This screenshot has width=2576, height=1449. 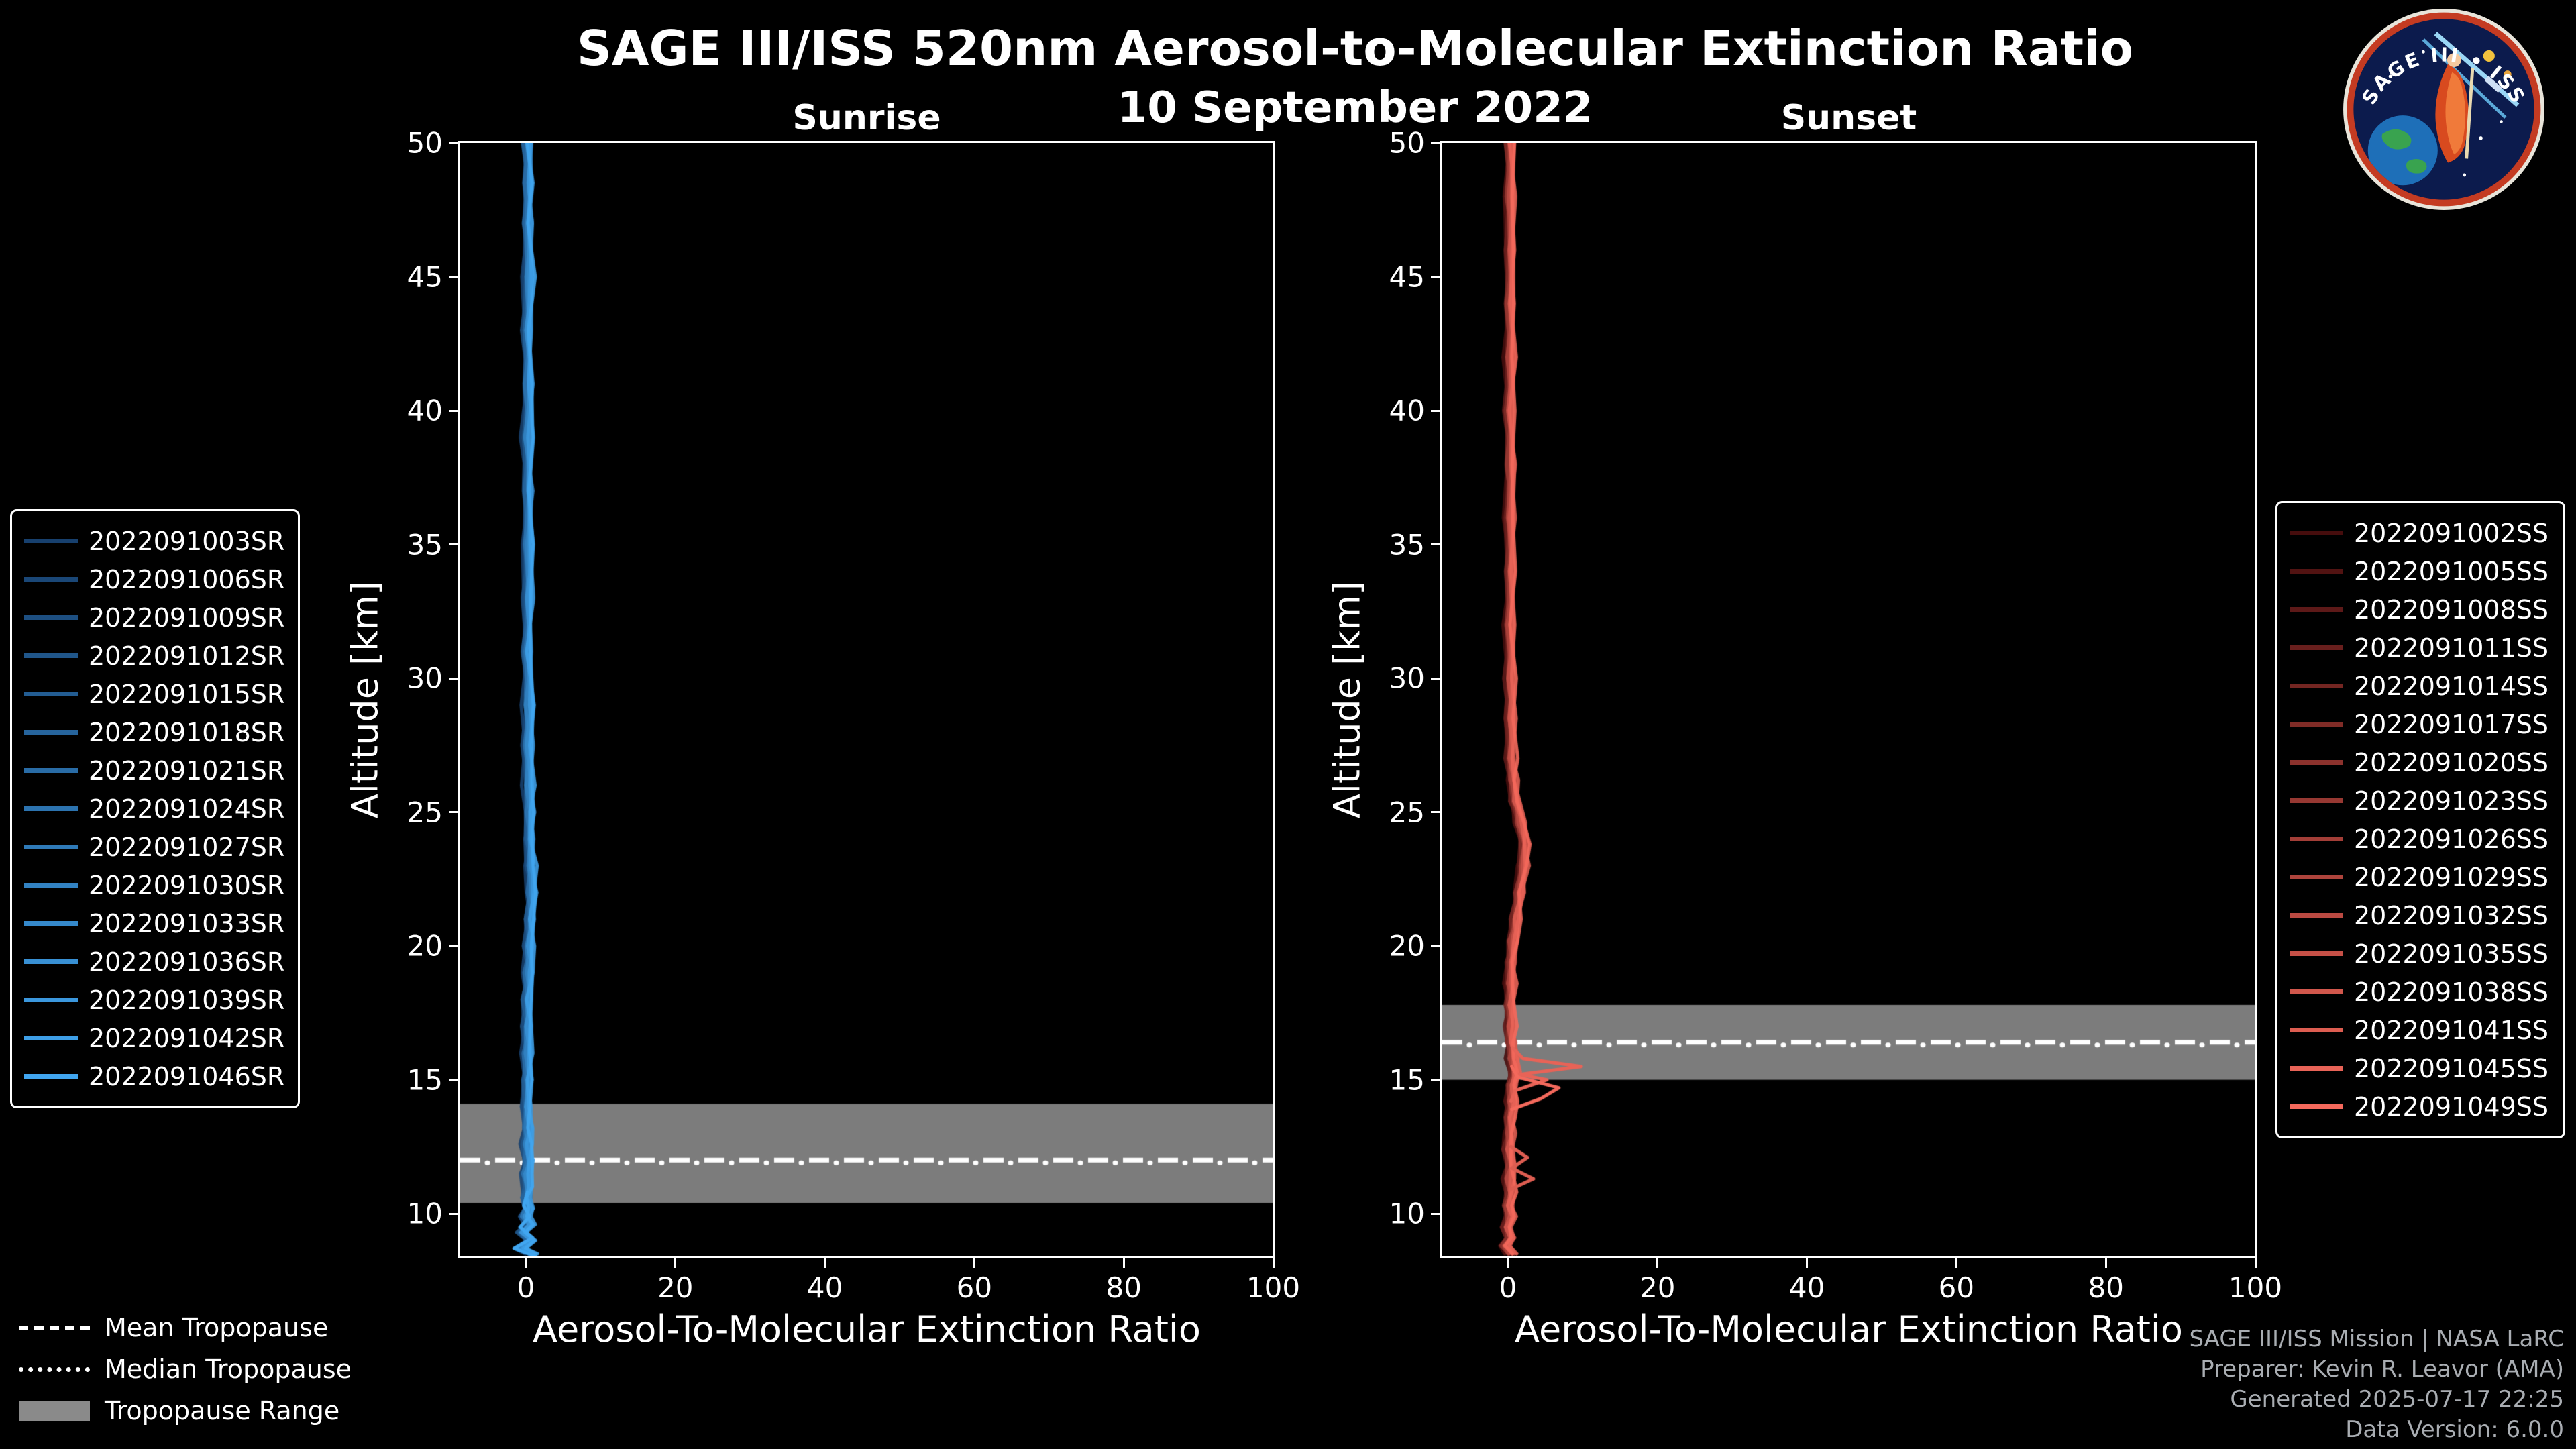 I want to click on sunset-y-tick-label: 15, so click(x=1407, y=1080).